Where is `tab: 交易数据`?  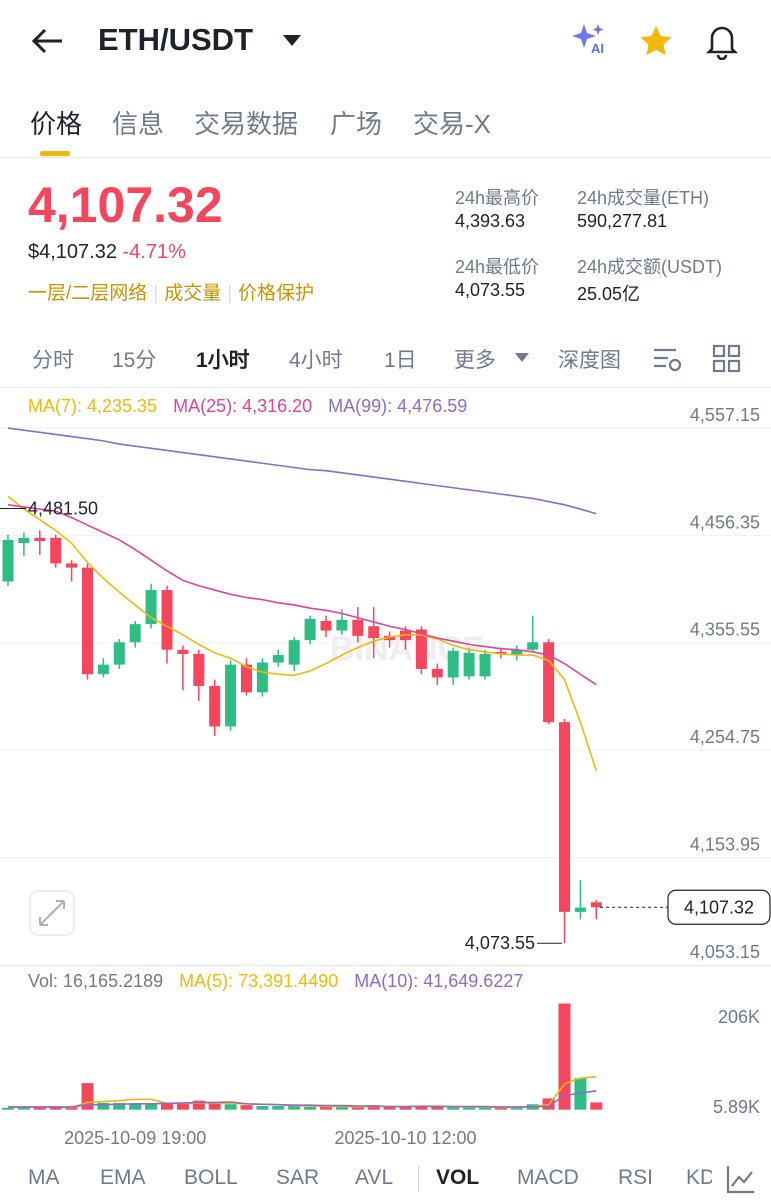 tab: 交易数据 is located at coordinates (246, 124).